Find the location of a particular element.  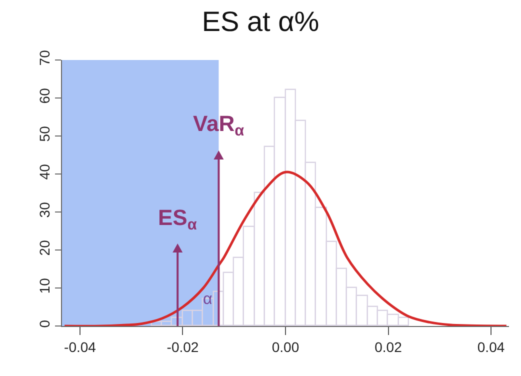

chart-title: ES at α% is located at coordinates (261, 21).